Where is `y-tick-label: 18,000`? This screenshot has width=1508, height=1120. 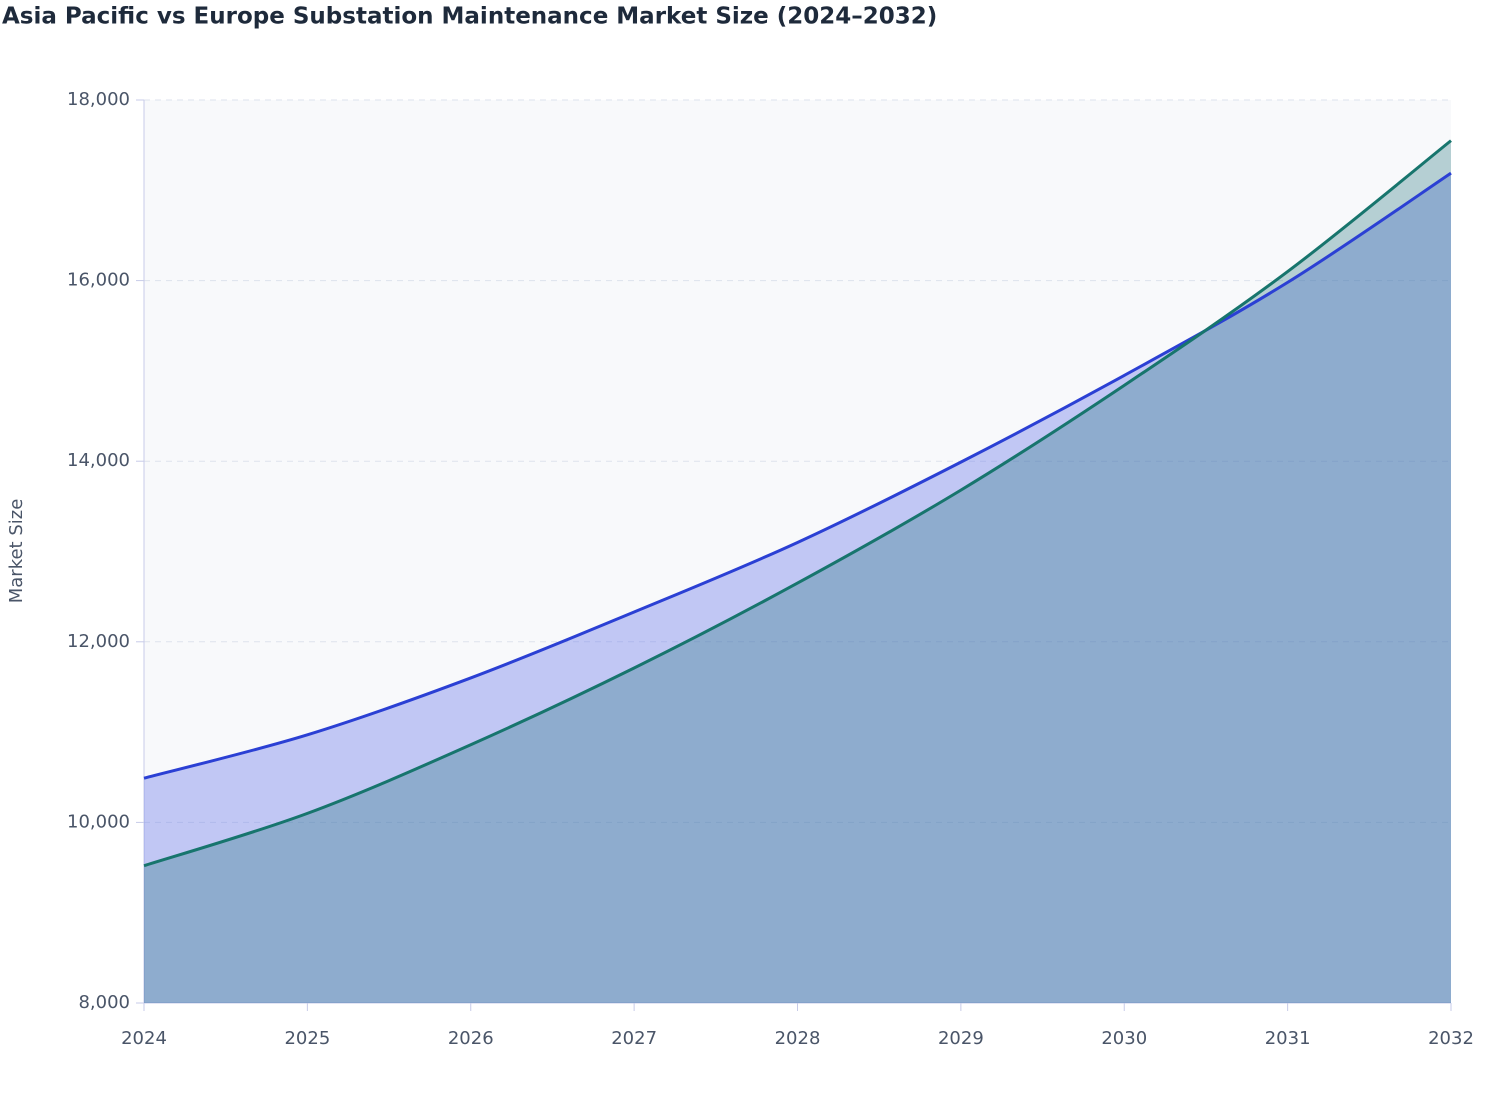
y-tick-label: 18,000 is located at coordinates (98, 99).